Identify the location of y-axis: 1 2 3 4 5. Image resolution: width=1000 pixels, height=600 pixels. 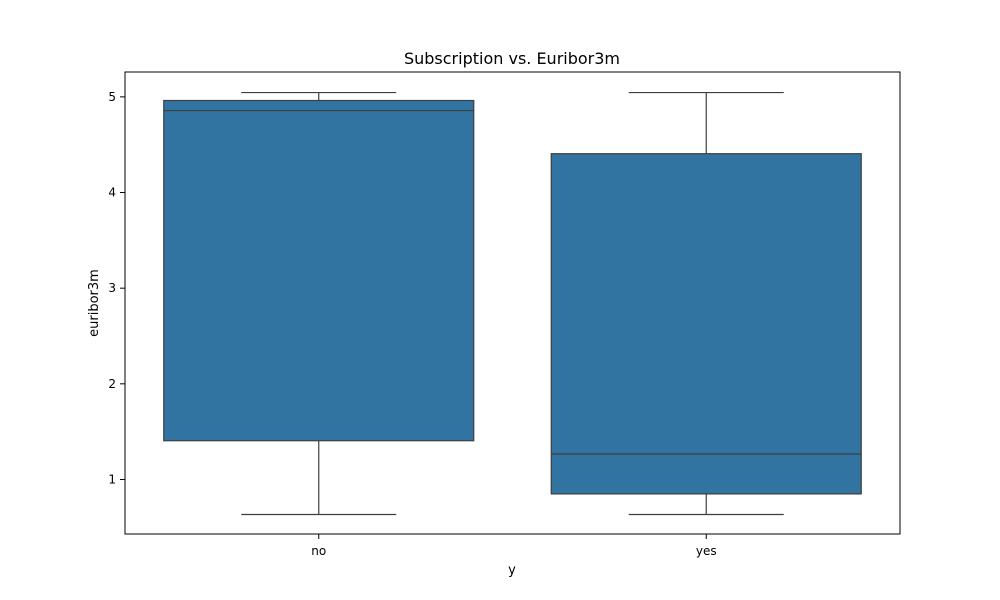
(116, 288).